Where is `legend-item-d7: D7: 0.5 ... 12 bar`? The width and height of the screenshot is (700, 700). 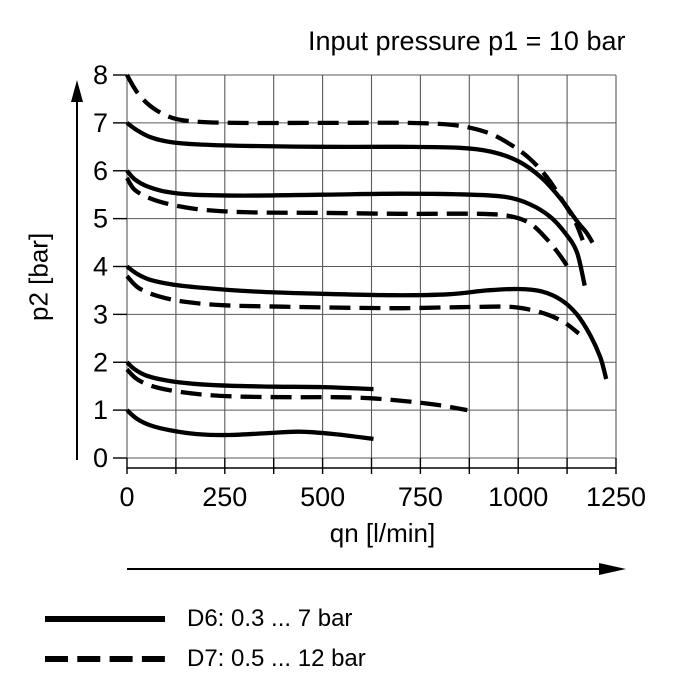
legend-item-d7: D7: 0.5 ... 12 bar is located at coordinates (205, 659).